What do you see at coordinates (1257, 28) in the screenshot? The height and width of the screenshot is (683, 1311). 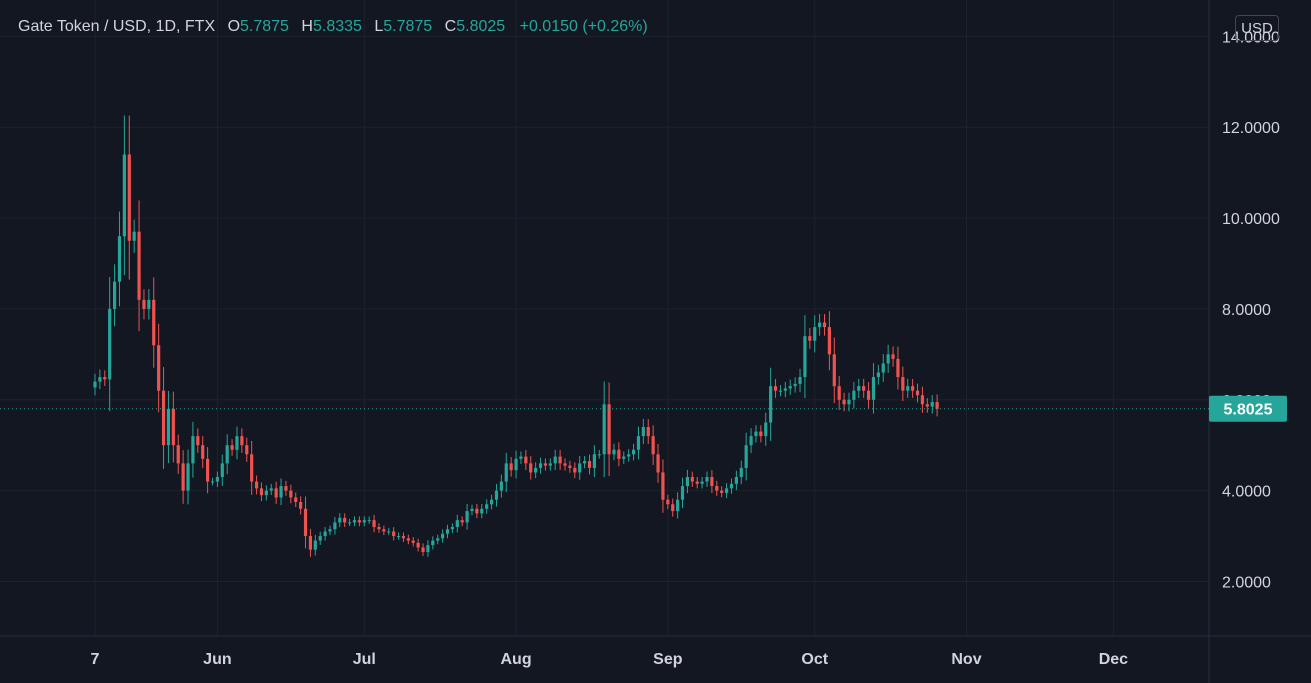 I see `currency-button: USD` at bounding box center [1257, 28].